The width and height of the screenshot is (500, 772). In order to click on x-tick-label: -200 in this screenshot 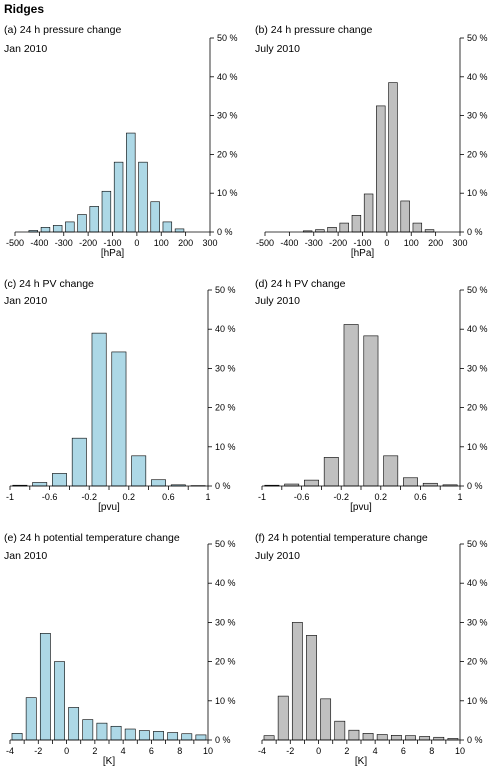, I will do `click(338, 243)`.